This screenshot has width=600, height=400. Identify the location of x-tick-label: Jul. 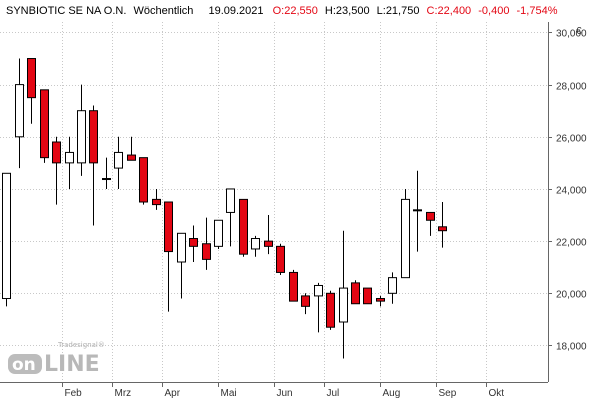
(333, 393).